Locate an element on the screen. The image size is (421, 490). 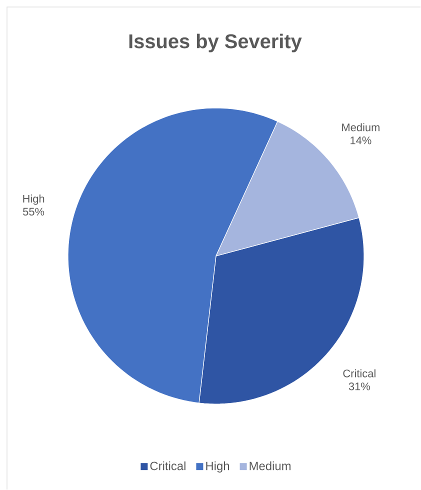
slice-label: High is located at coordinates (33, 199).